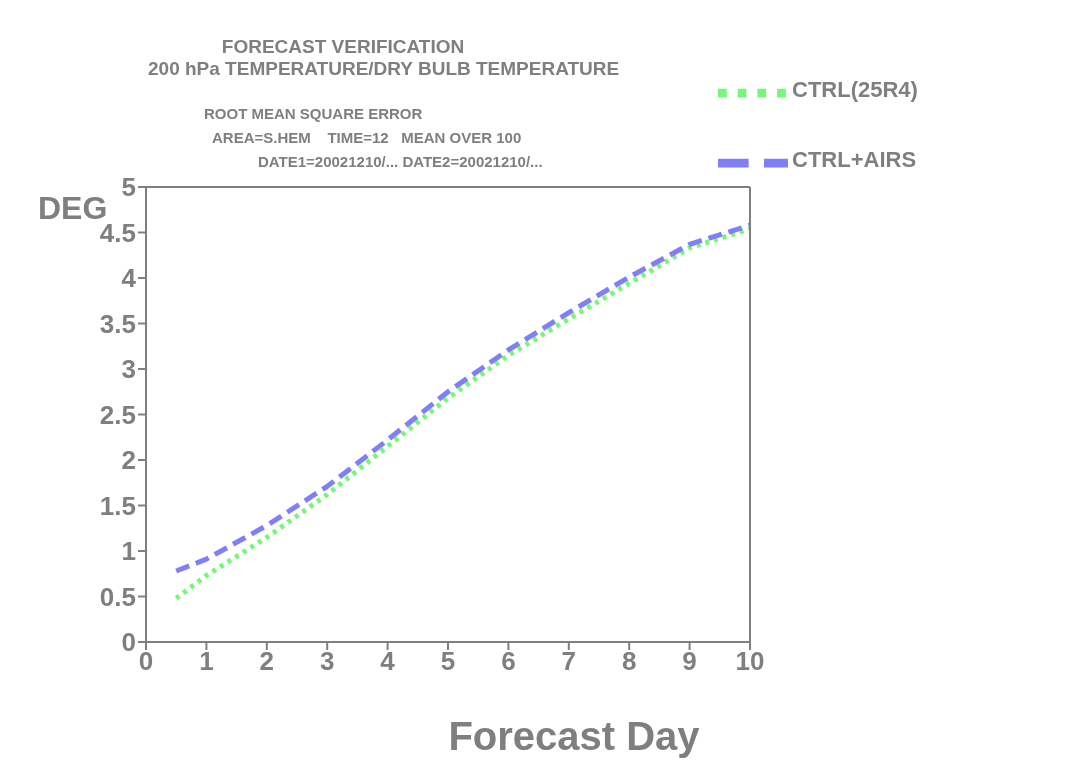 This screenshot has width=1067, height=766. Describe the element at coordinates (267, 661) in the screenshot. I see `x-tick-label: 2` at that location.